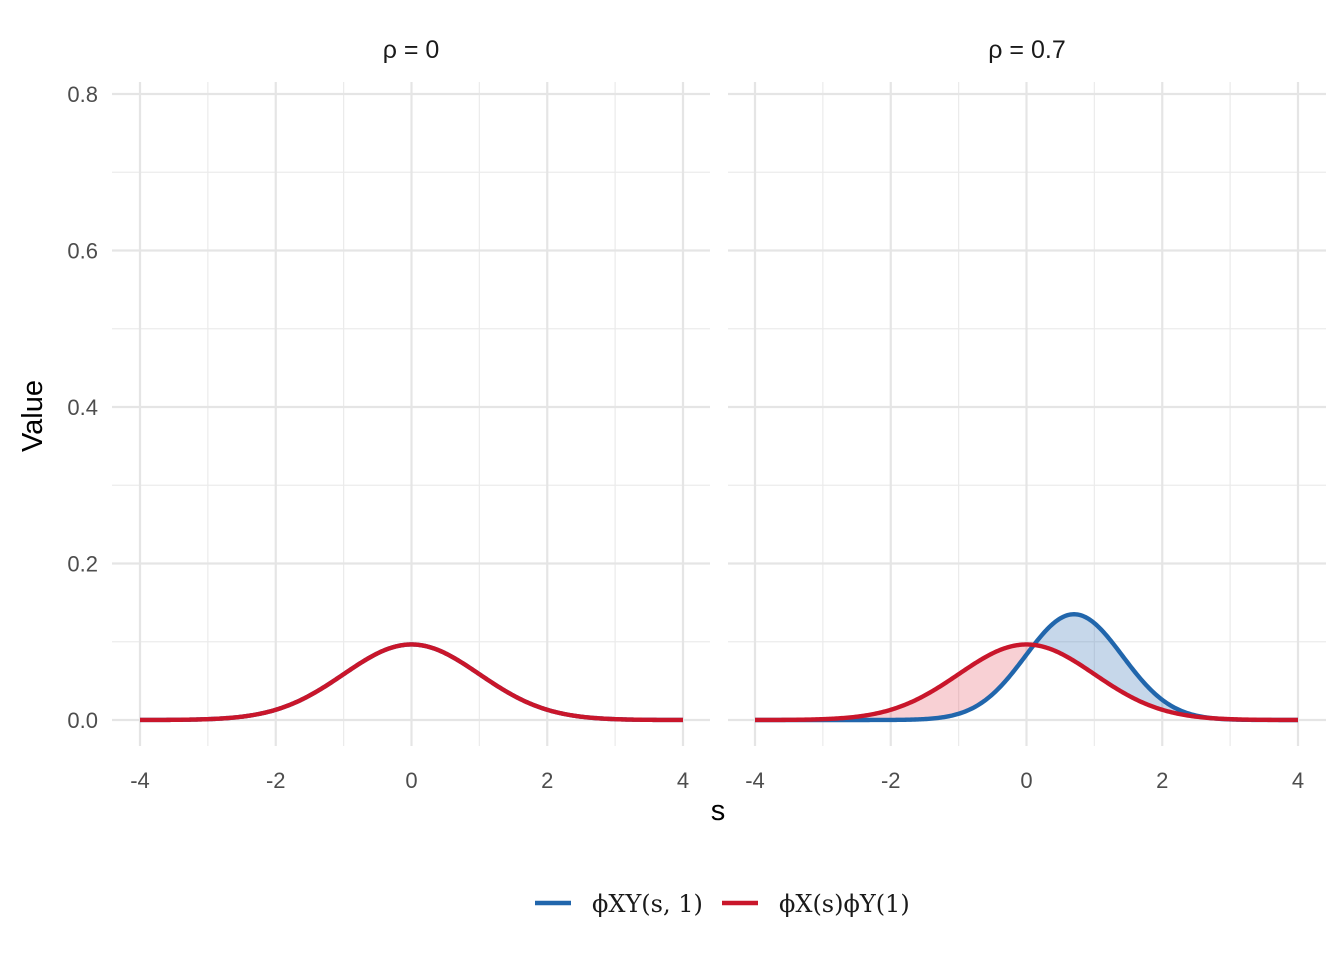  Describe the element at coordinates (894, 682) in the screenshot. I see `ribbon-phi-prod-above` at that location.